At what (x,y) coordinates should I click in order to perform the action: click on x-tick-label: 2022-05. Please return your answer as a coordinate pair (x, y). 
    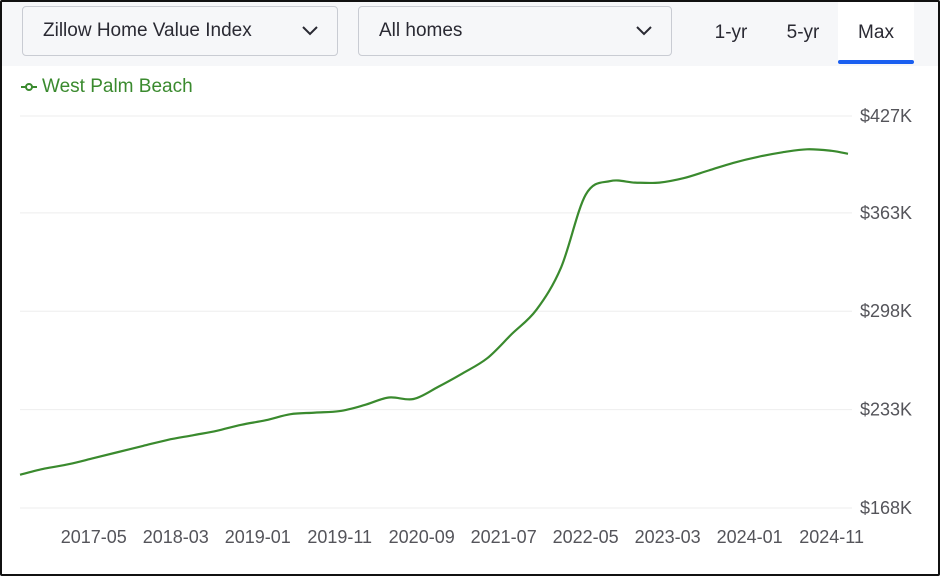
    Looking at the image, I should click on (586, 537).